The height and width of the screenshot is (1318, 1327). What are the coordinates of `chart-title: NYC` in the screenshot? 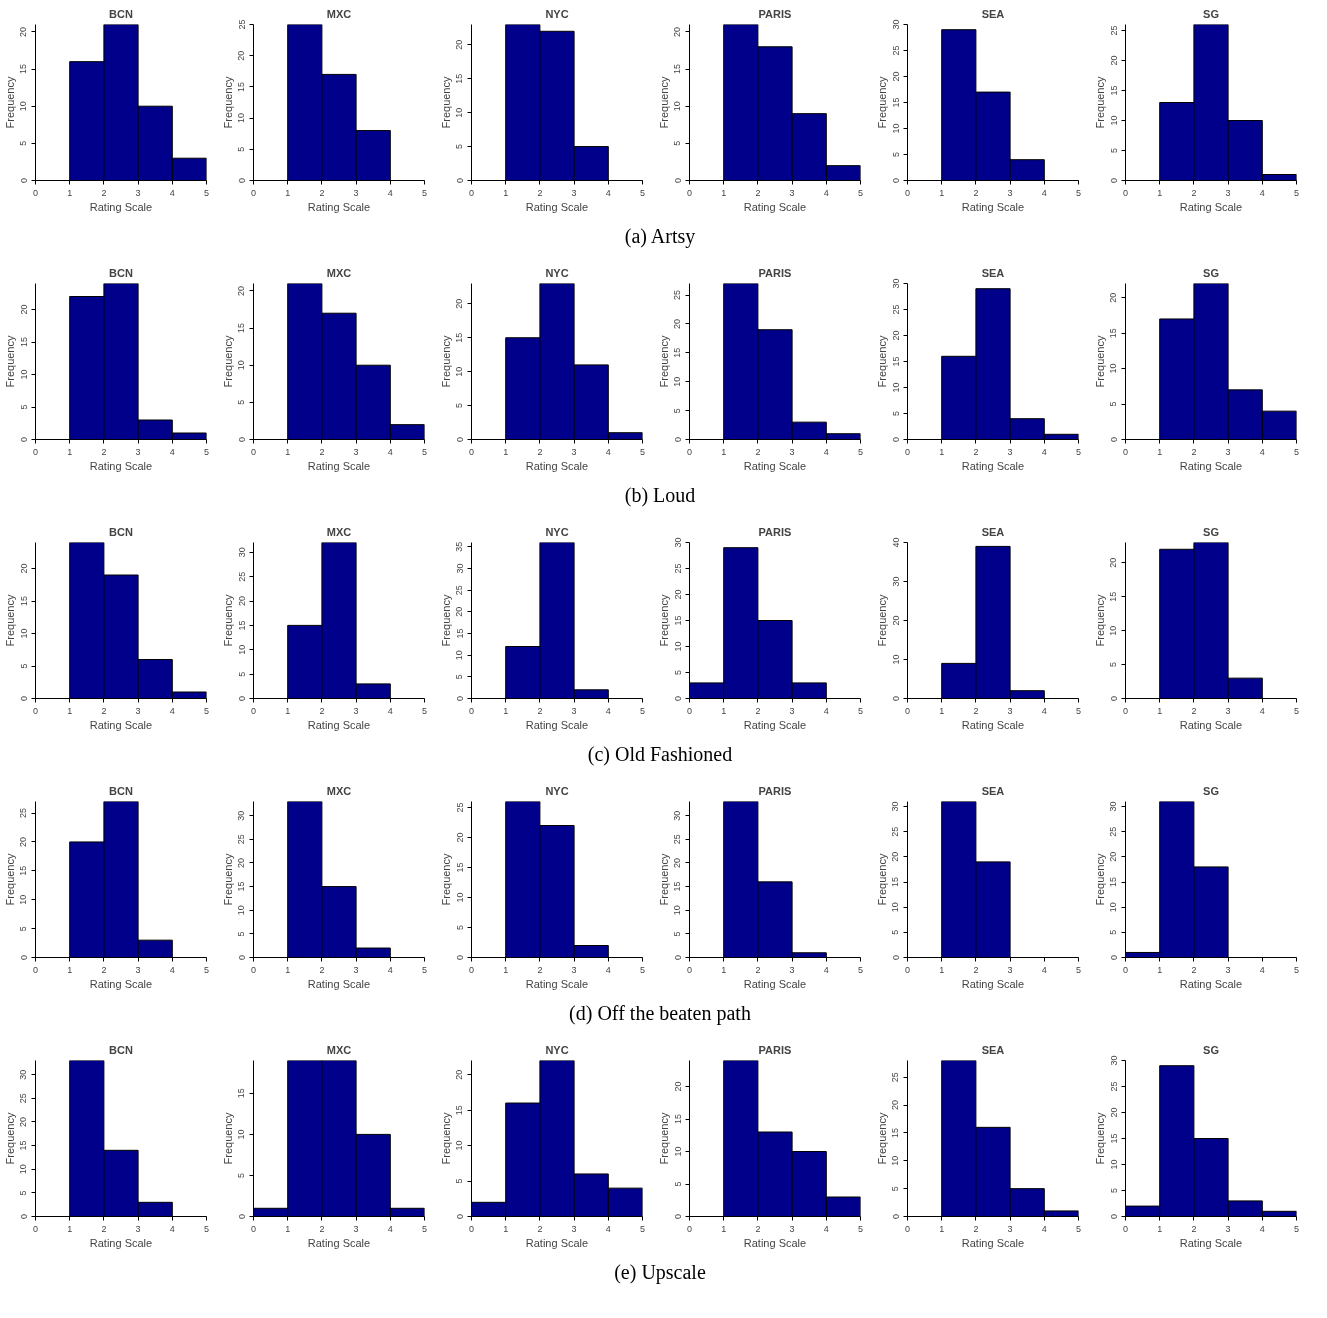 It's located at (557, 272).